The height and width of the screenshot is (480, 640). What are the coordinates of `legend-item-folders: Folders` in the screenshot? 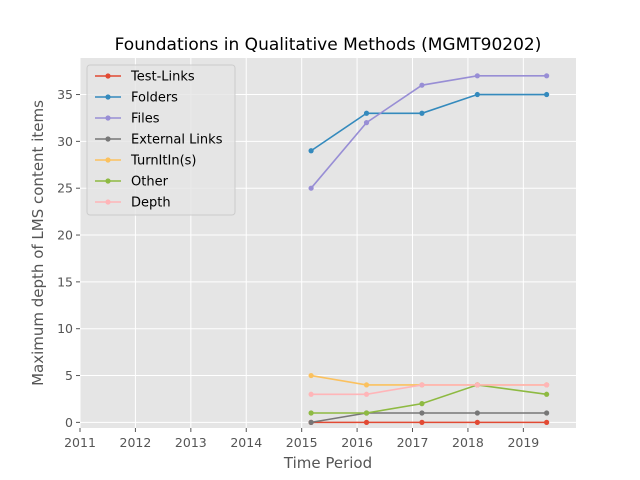 It's located at (136, 98).